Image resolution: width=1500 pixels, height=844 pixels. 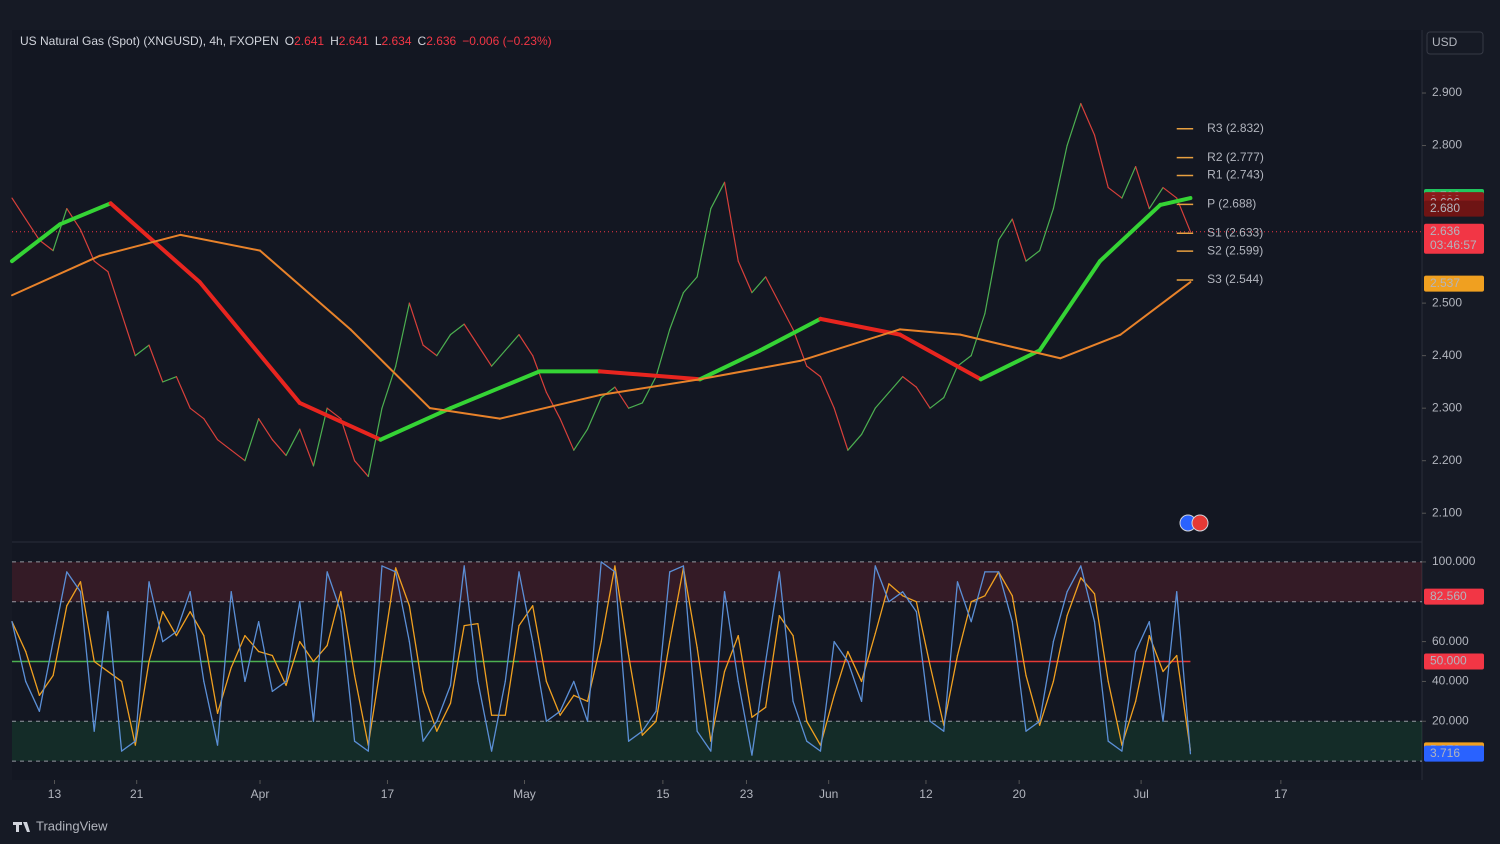 What do you see at coordinates (1194, 523) in the screenshot?
I see `event-flag` at bounding box center [1194, 523].